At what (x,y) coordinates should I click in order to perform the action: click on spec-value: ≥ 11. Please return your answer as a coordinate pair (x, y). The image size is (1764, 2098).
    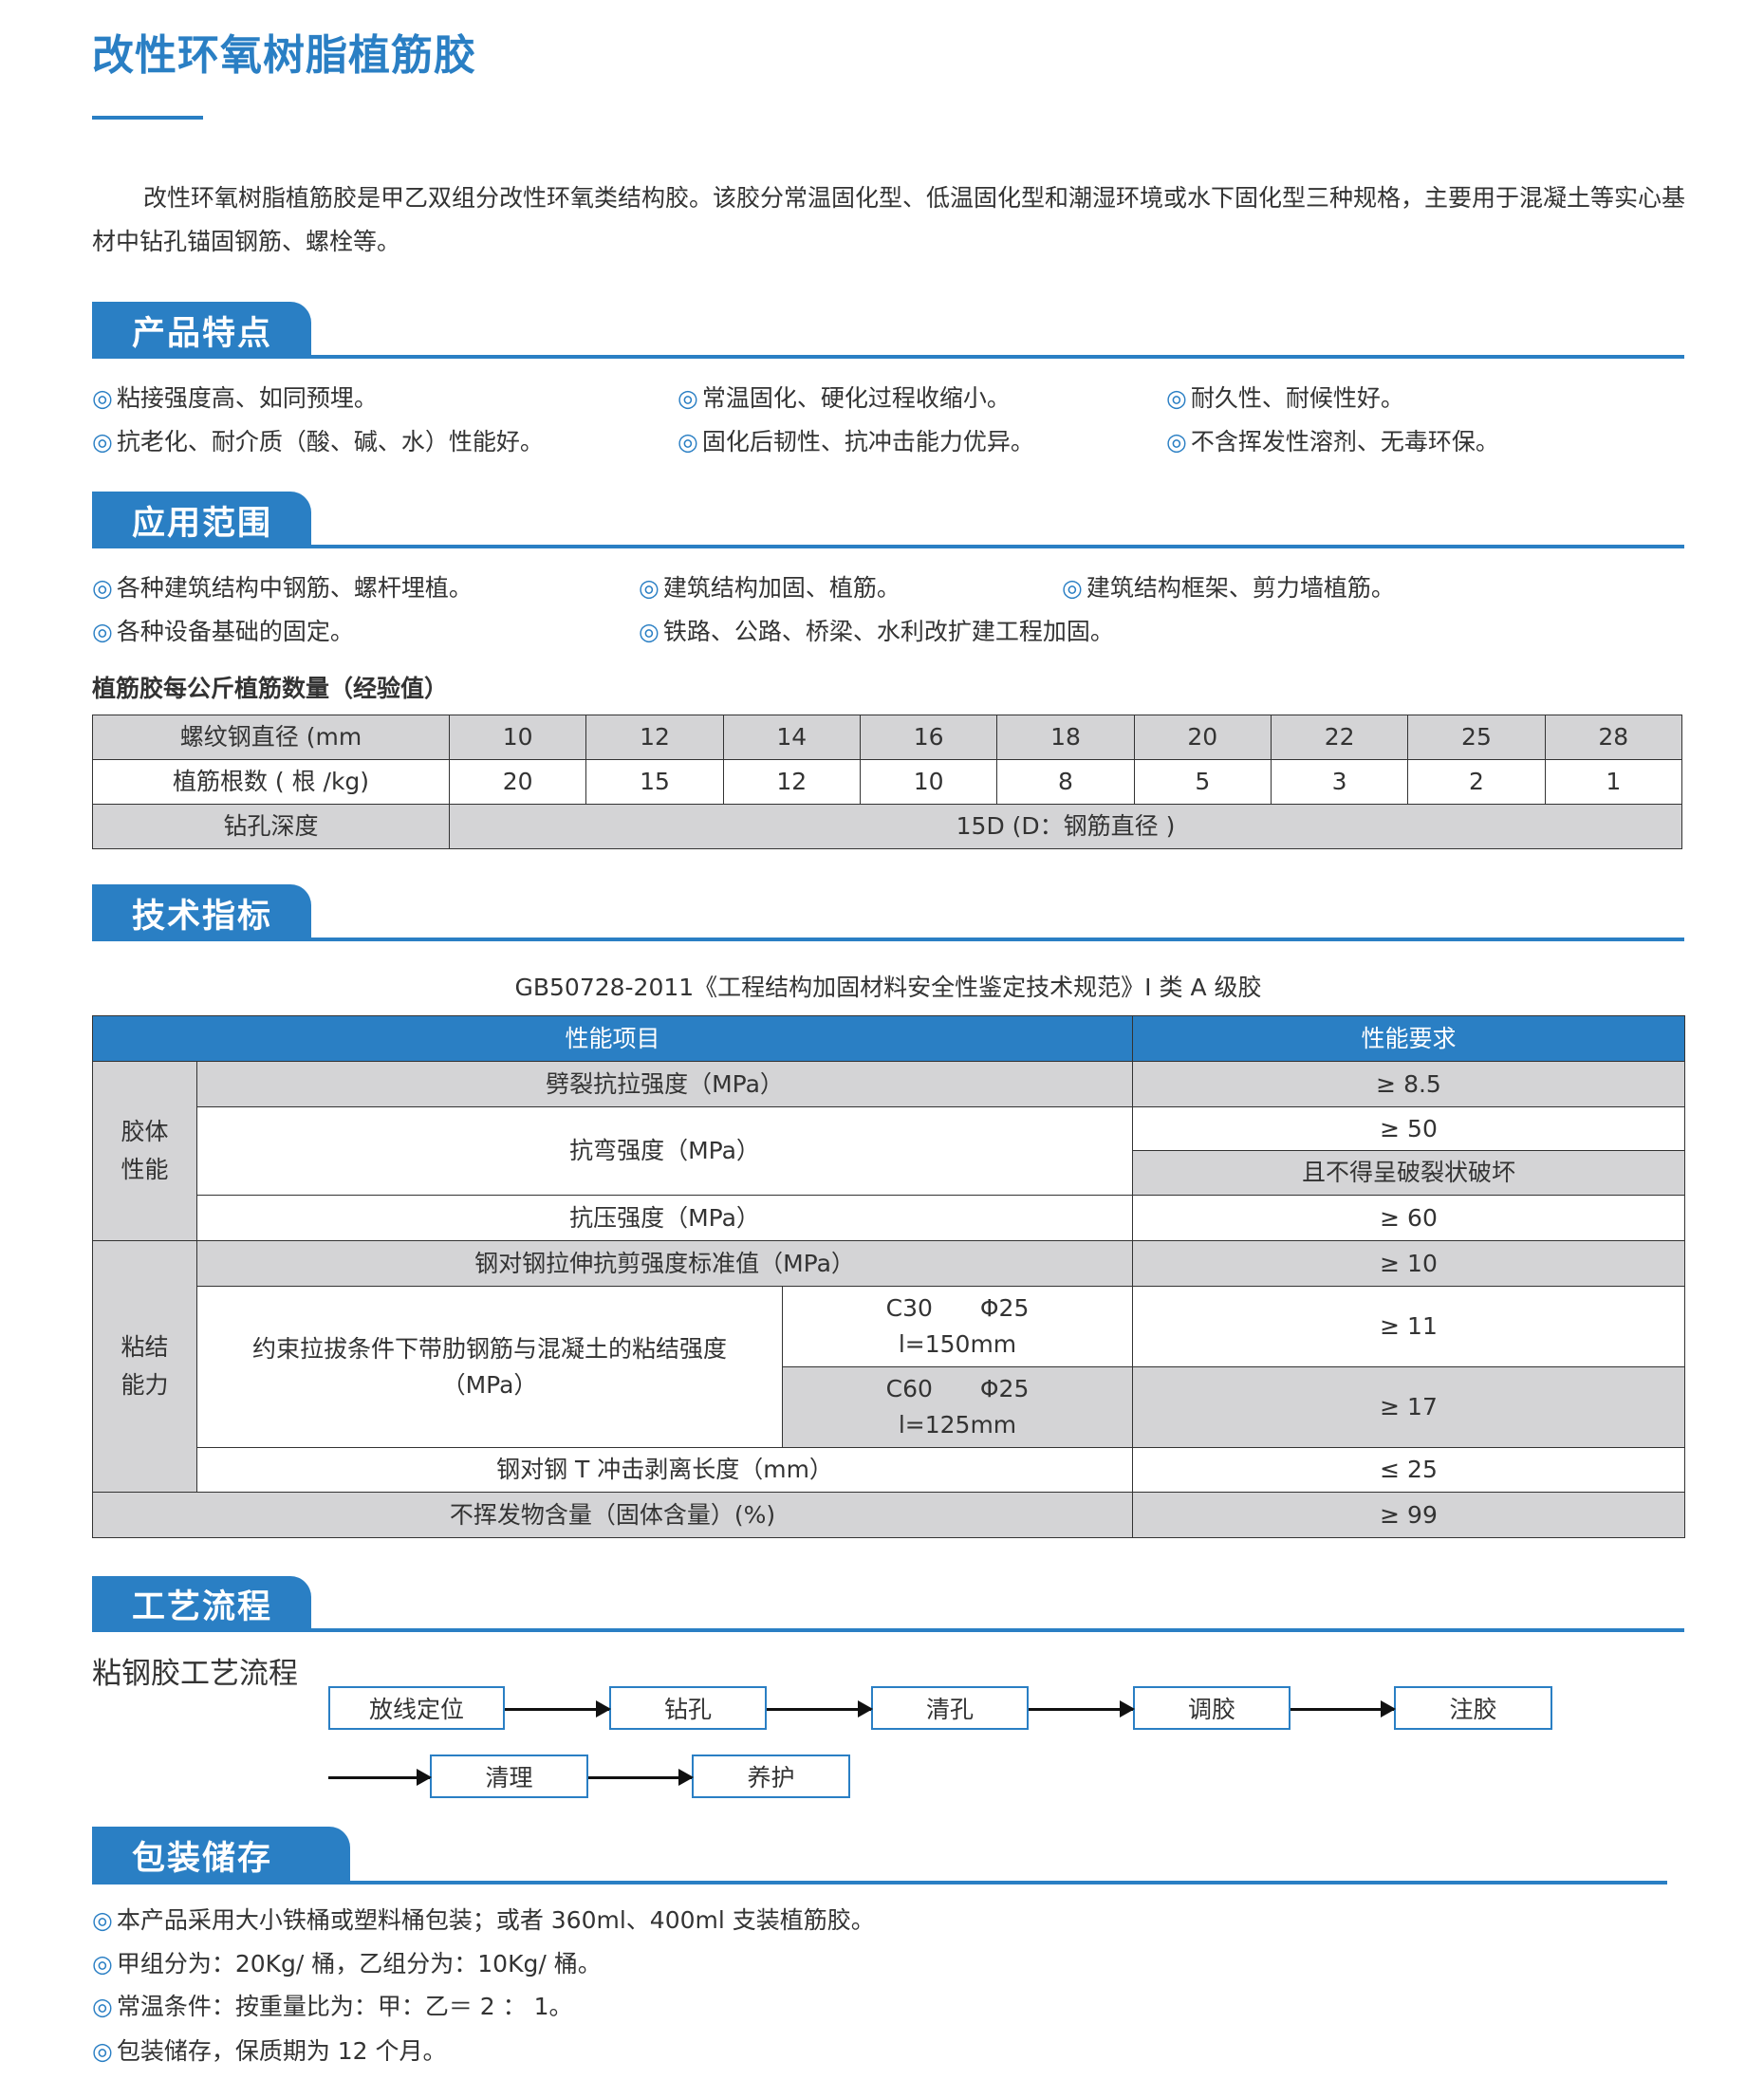
    Looking at the image, I should click on (1408, 1326).